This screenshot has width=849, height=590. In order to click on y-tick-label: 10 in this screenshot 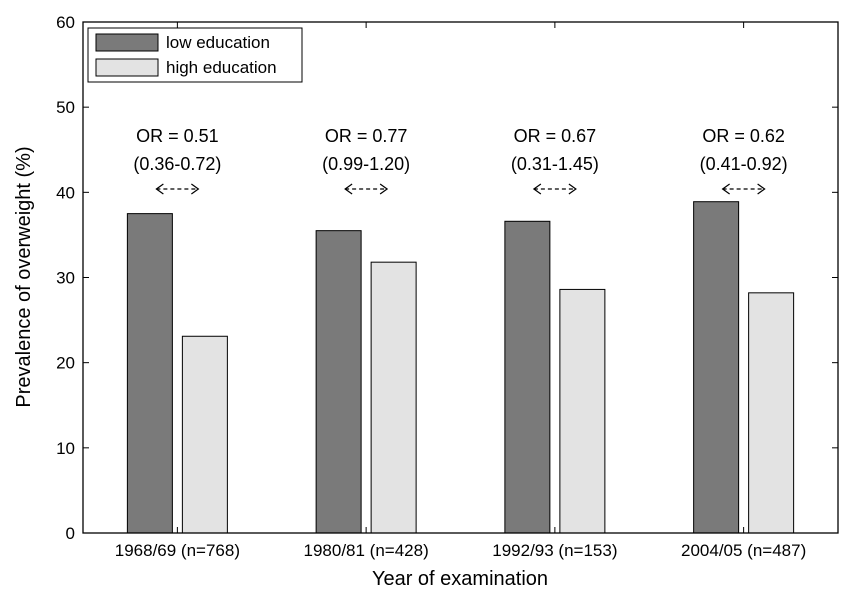, I will do `click(65, 448)`.